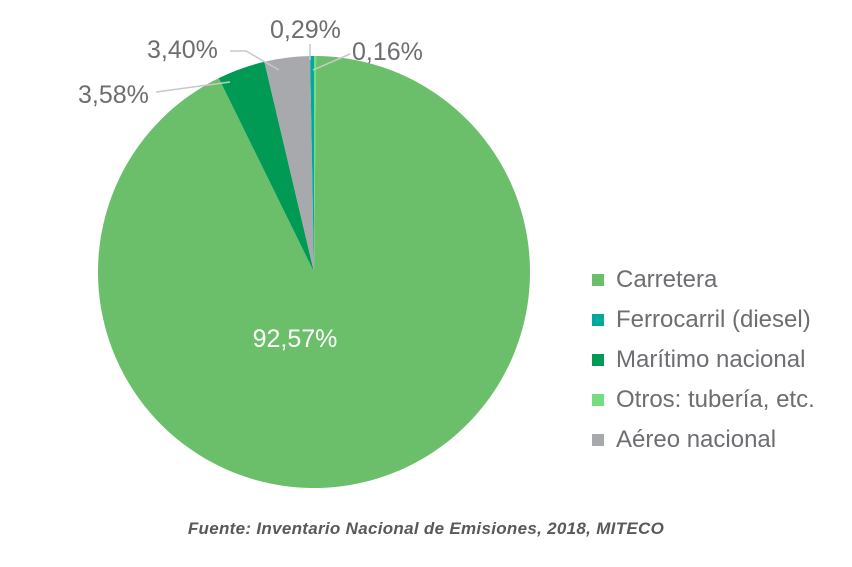 Image resolution: width=852 pixels, height=567 pixels. Describe the element at coordinates (696, 439) in the screenshot. I see `legend-label: Aéreo nacional` at that location.